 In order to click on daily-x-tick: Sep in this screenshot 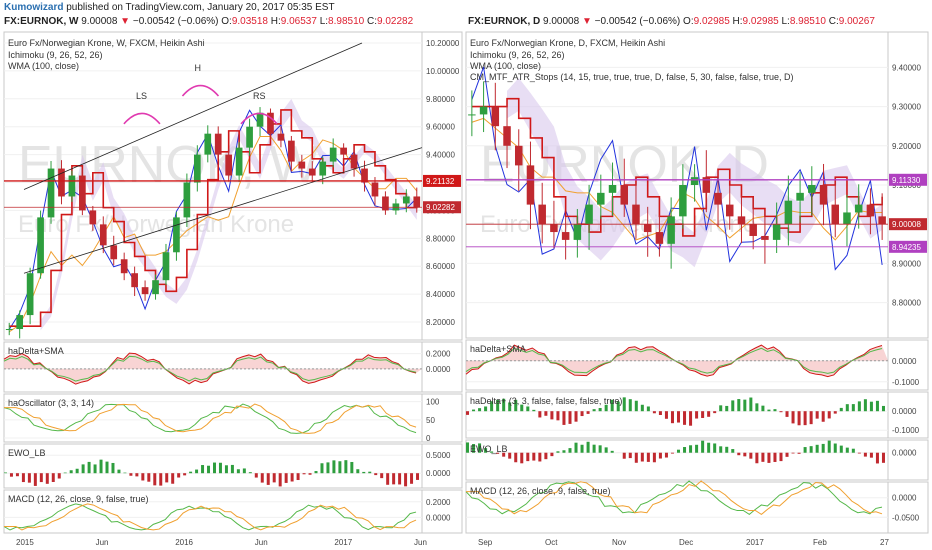, I will do `click(485, 542)`.